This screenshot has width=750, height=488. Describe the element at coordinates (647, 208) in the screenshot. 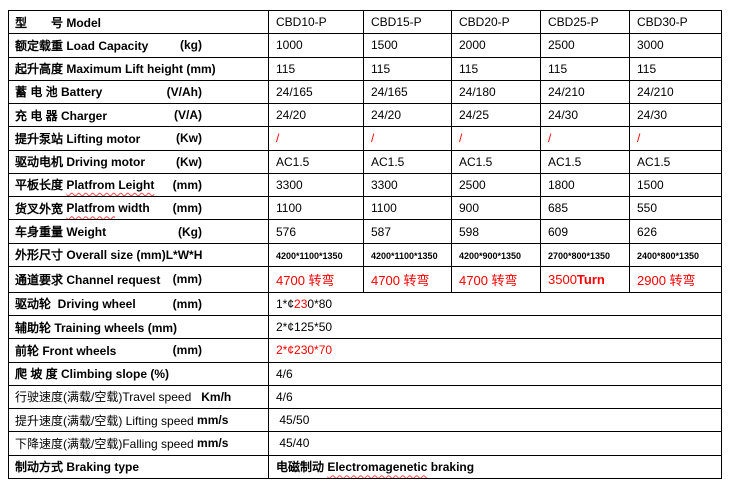

I see `cell-text: 550` at that location.